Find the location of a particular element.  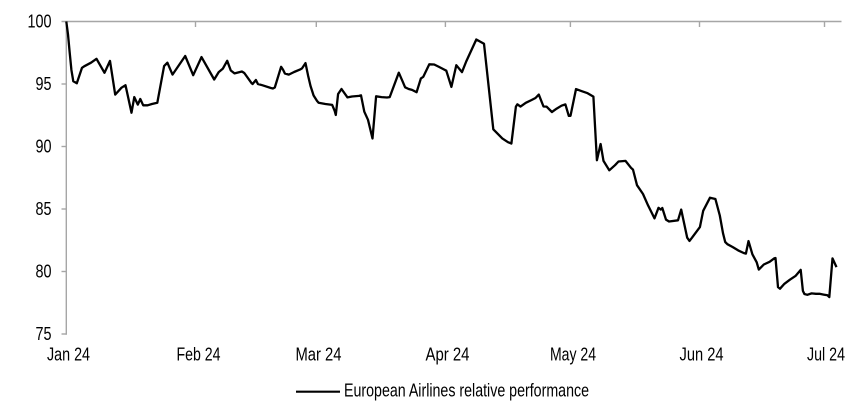

svg-text: 75 is located at coordinates (44, 334).